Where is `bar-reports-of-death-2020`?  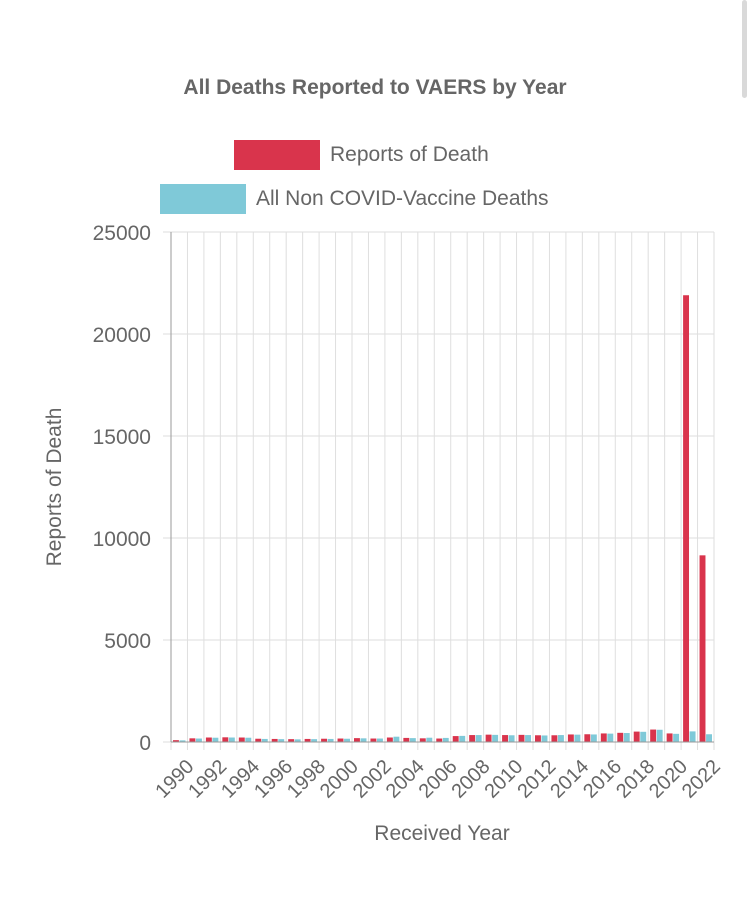 bar-reports-of-death-2020 is located at coordinates (669, 737).